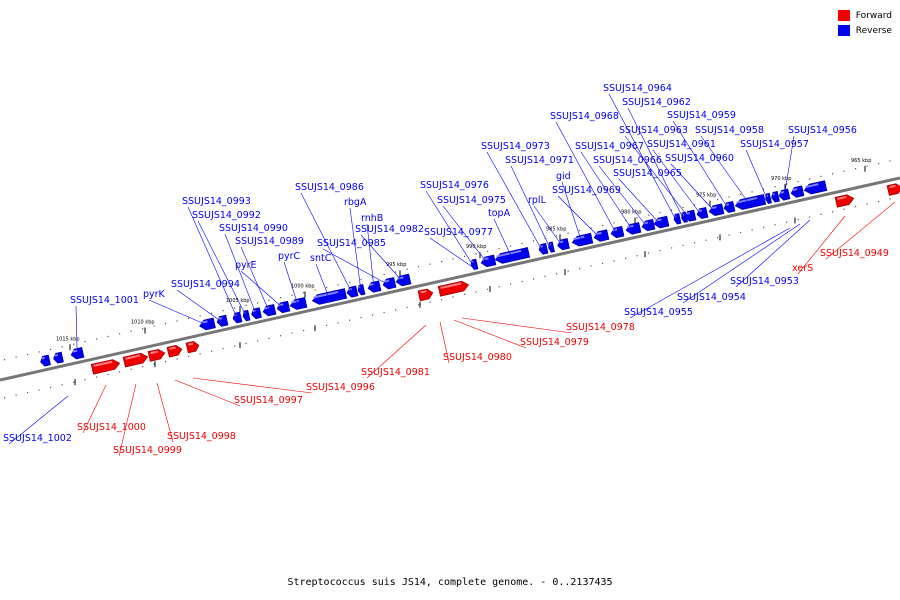 The image size is (900, 600). I want to click on legend-label-reverse: Reverse, so click(873, 30).